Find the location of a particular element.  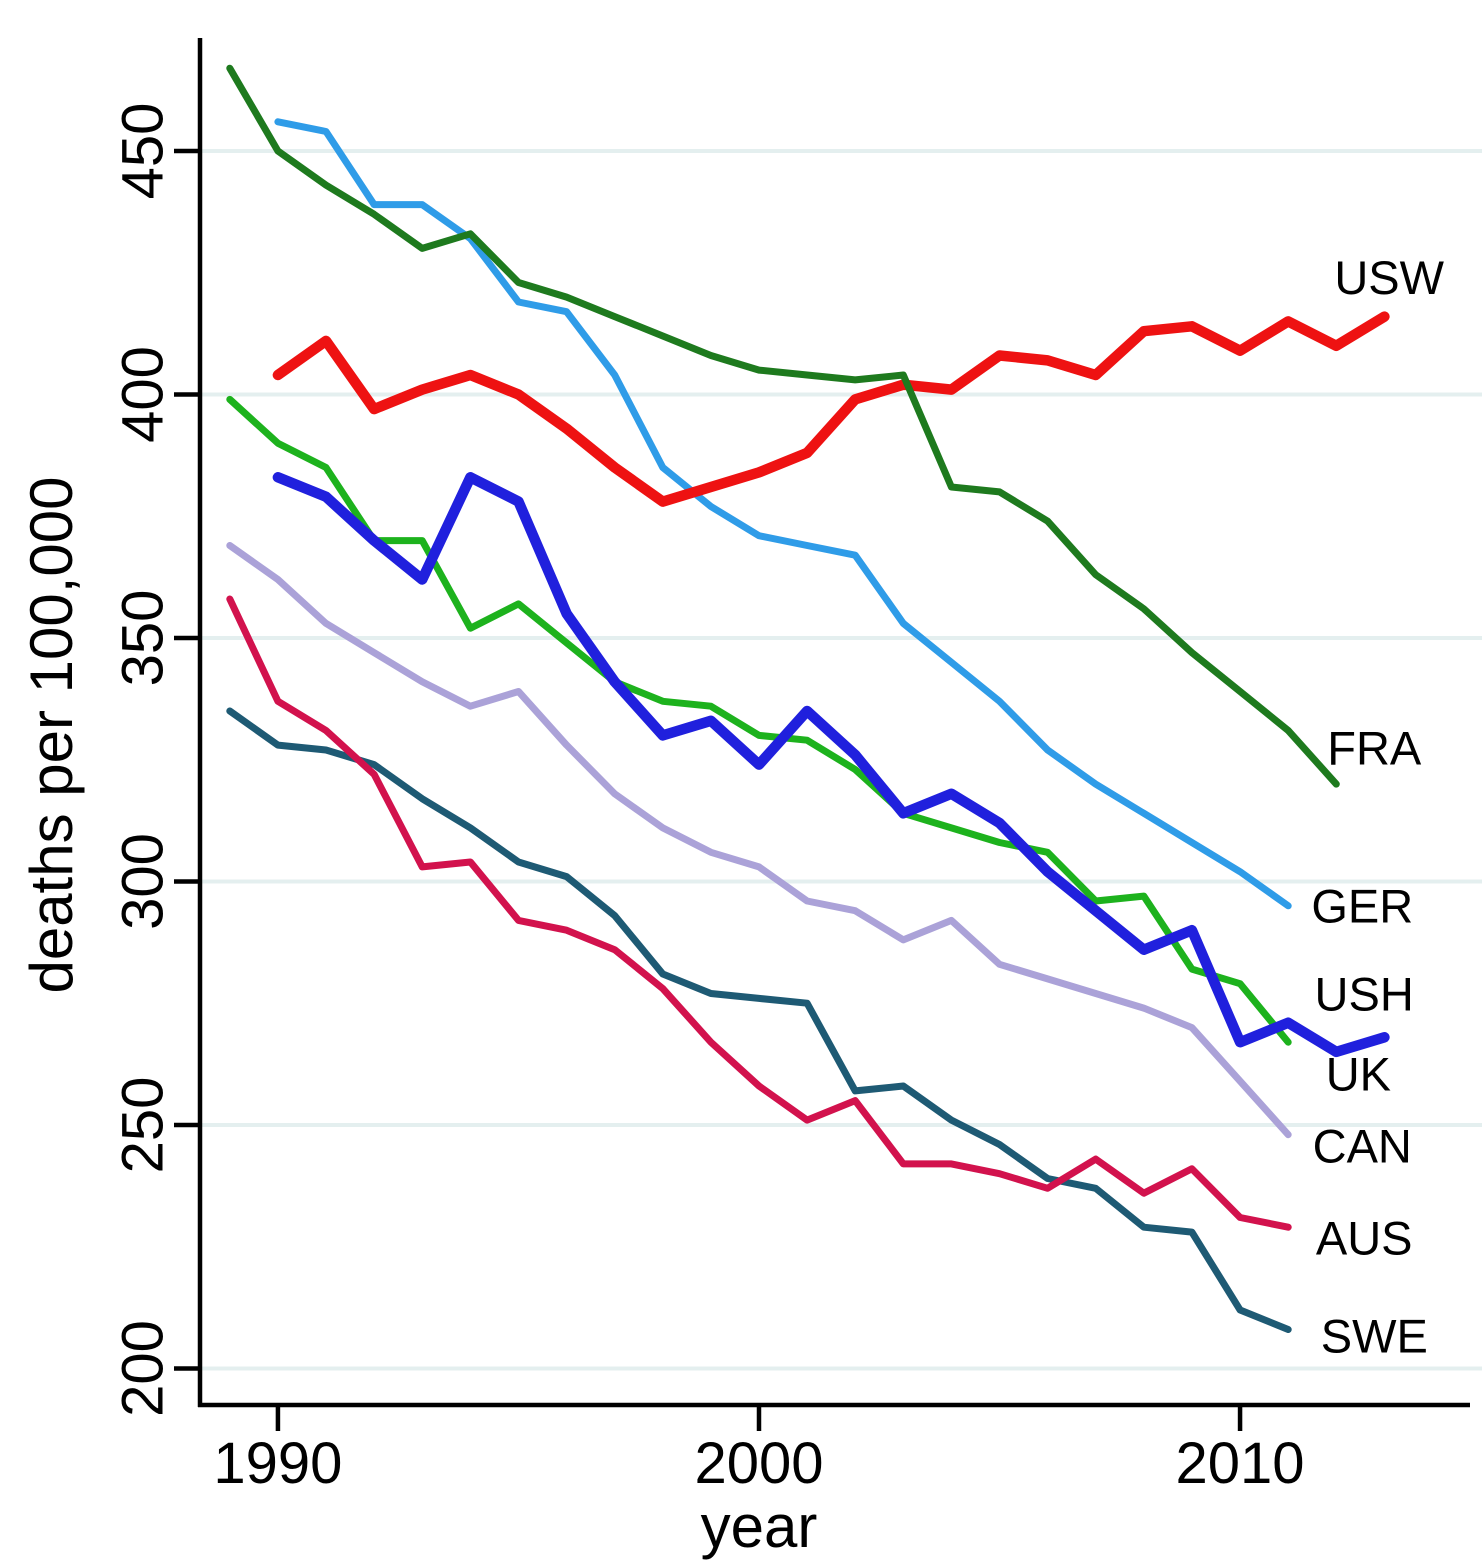

x-tick-label-1990: 1990 is located at coordinates (277, 1463).